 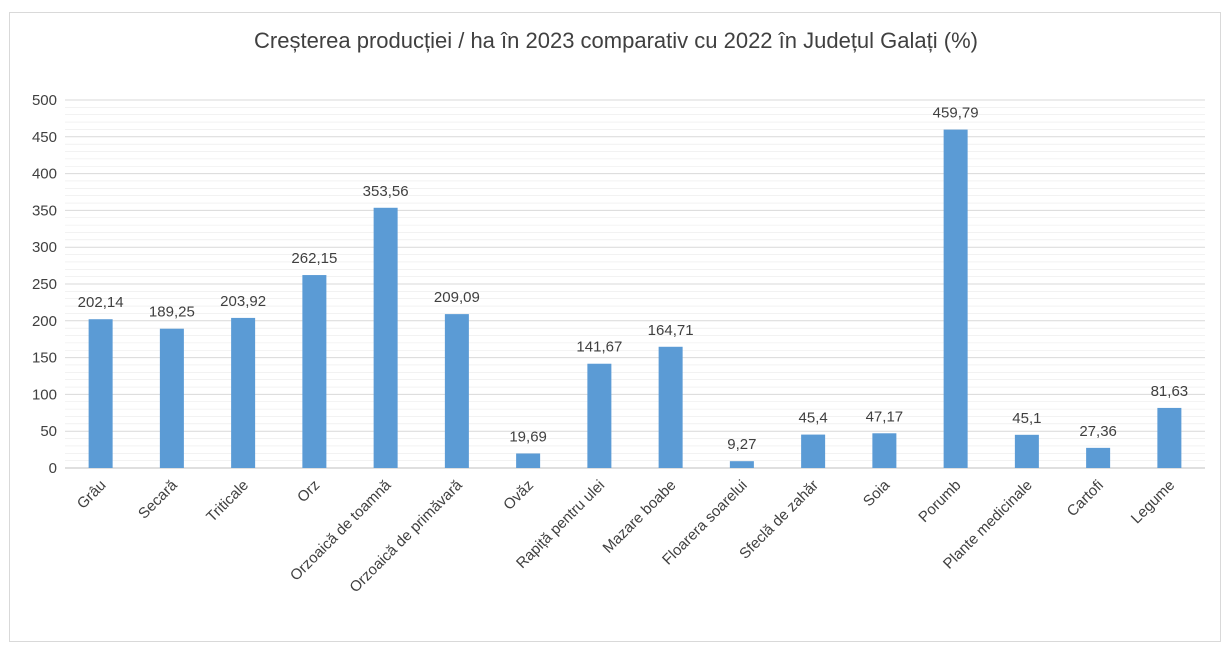 I want to click on data-label: 19,69, so click(x=528, y=437).